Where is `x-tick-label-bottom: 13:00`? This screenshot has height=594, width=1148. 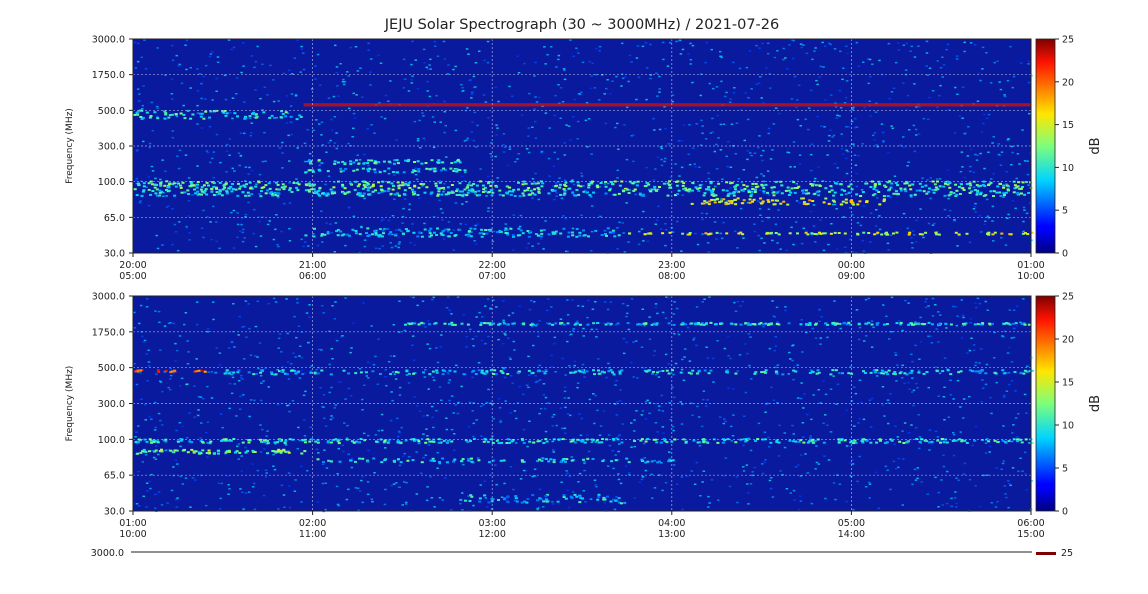 x-tick-label-bottom: 13:00 is located at coordinates (671, 534).